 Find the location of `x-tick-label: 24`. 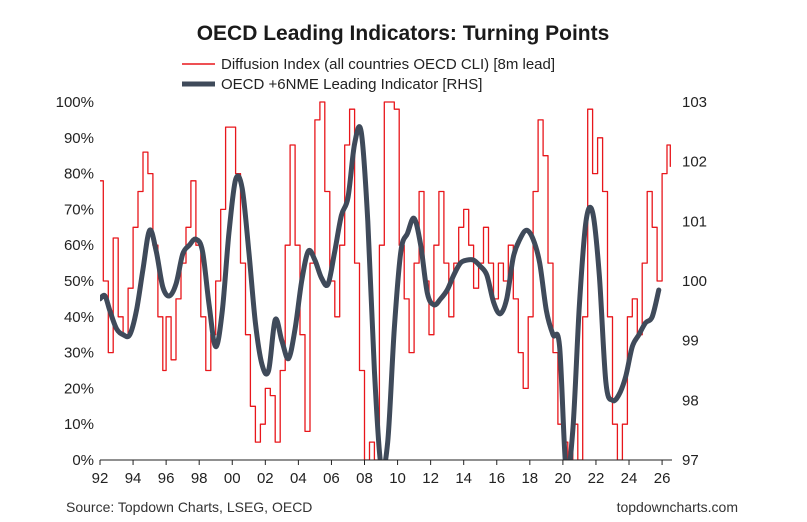

x-tick-label: 24 is located at coordinates (629, 478).